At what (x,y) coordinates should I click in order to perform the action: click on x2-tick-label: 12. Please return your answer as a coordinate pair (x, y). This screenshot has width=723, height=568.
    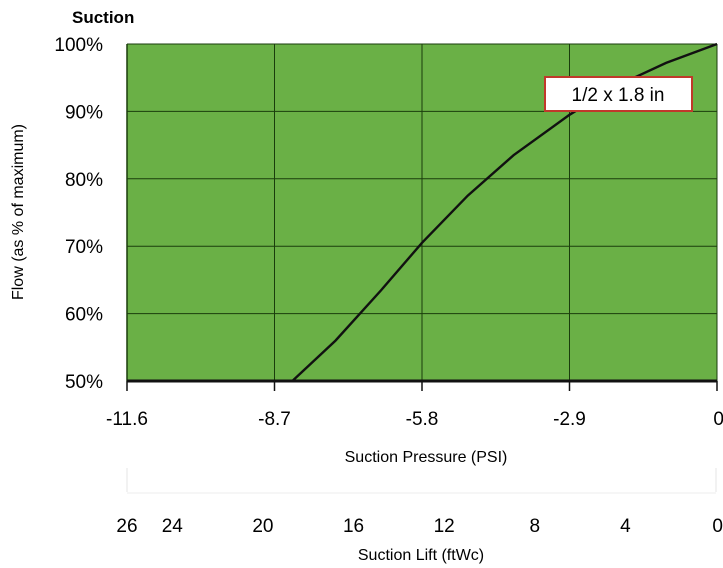
    Looking at the image, I should click on (444, 526).